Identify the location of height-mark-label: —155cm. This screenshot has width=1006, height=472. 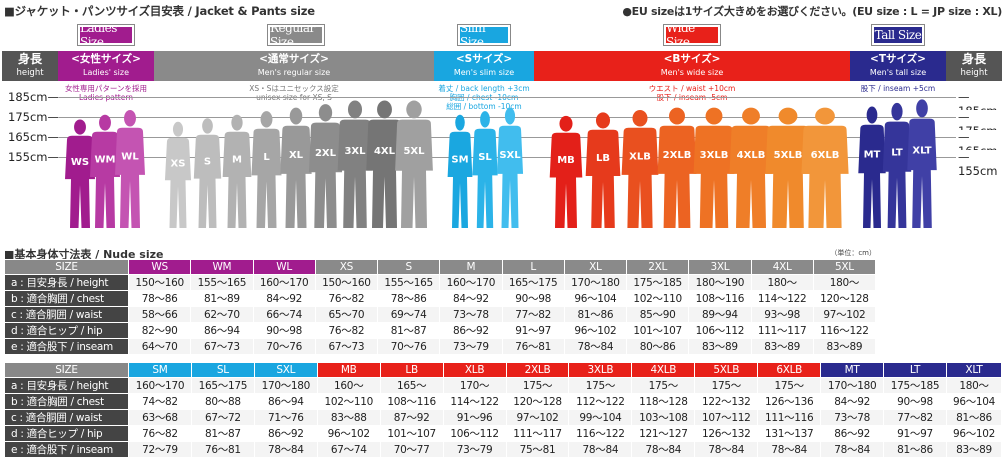
(982, 164).